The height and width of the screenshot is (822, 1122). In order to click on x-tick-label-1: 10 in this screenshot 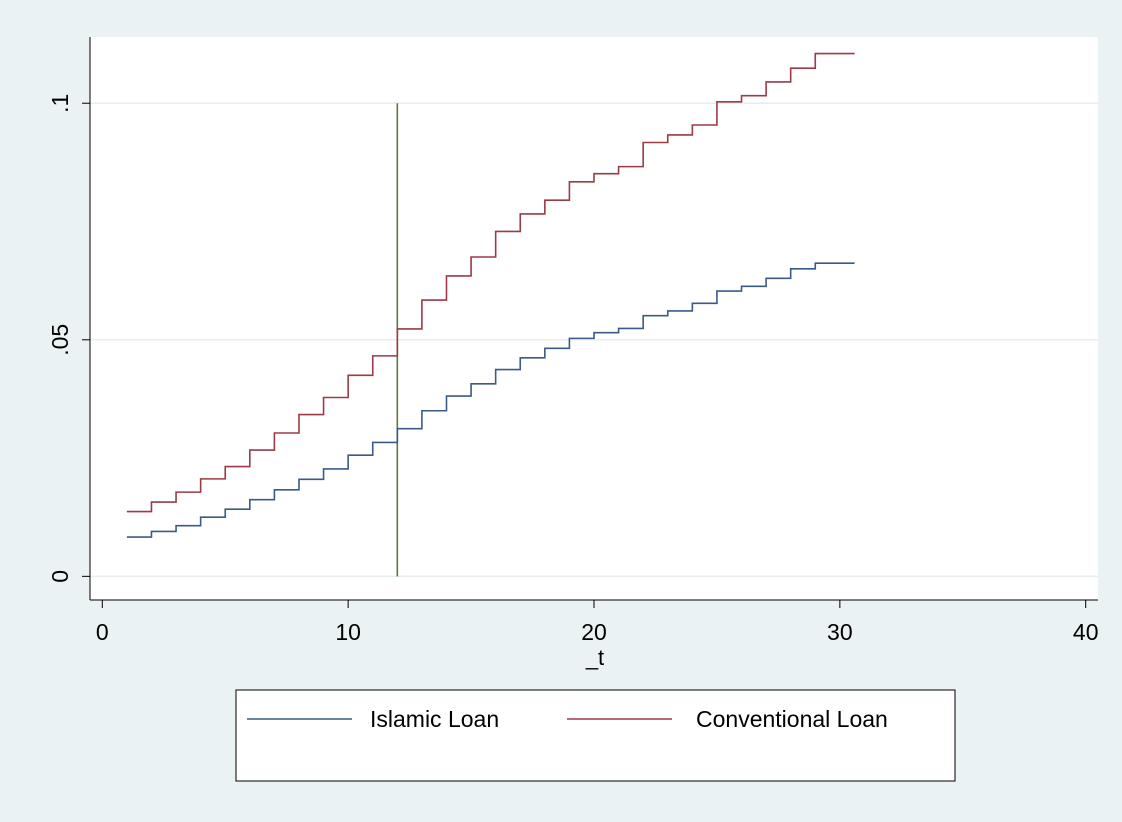, I will do `click(348, 632)`.